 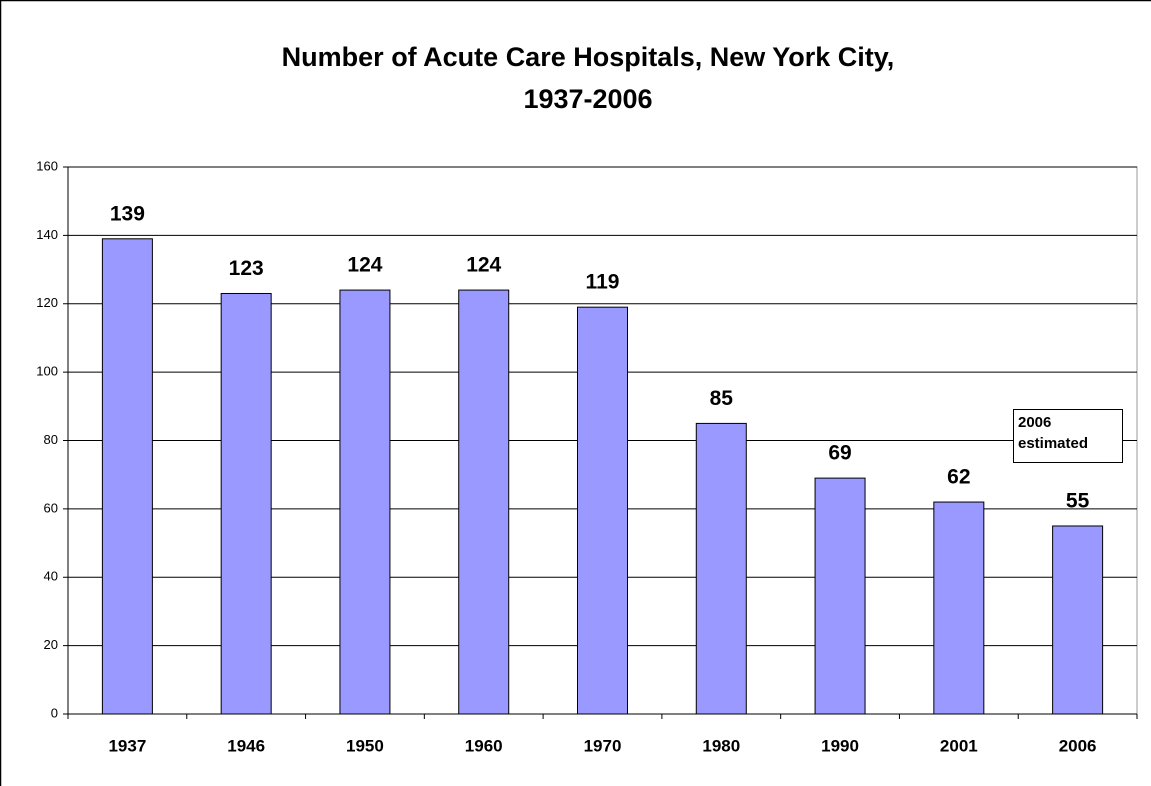 What do you see at coordinates (47, 165) in the screenshot?
I see `y-tick-label: 160` at bounding box center [47, 165].